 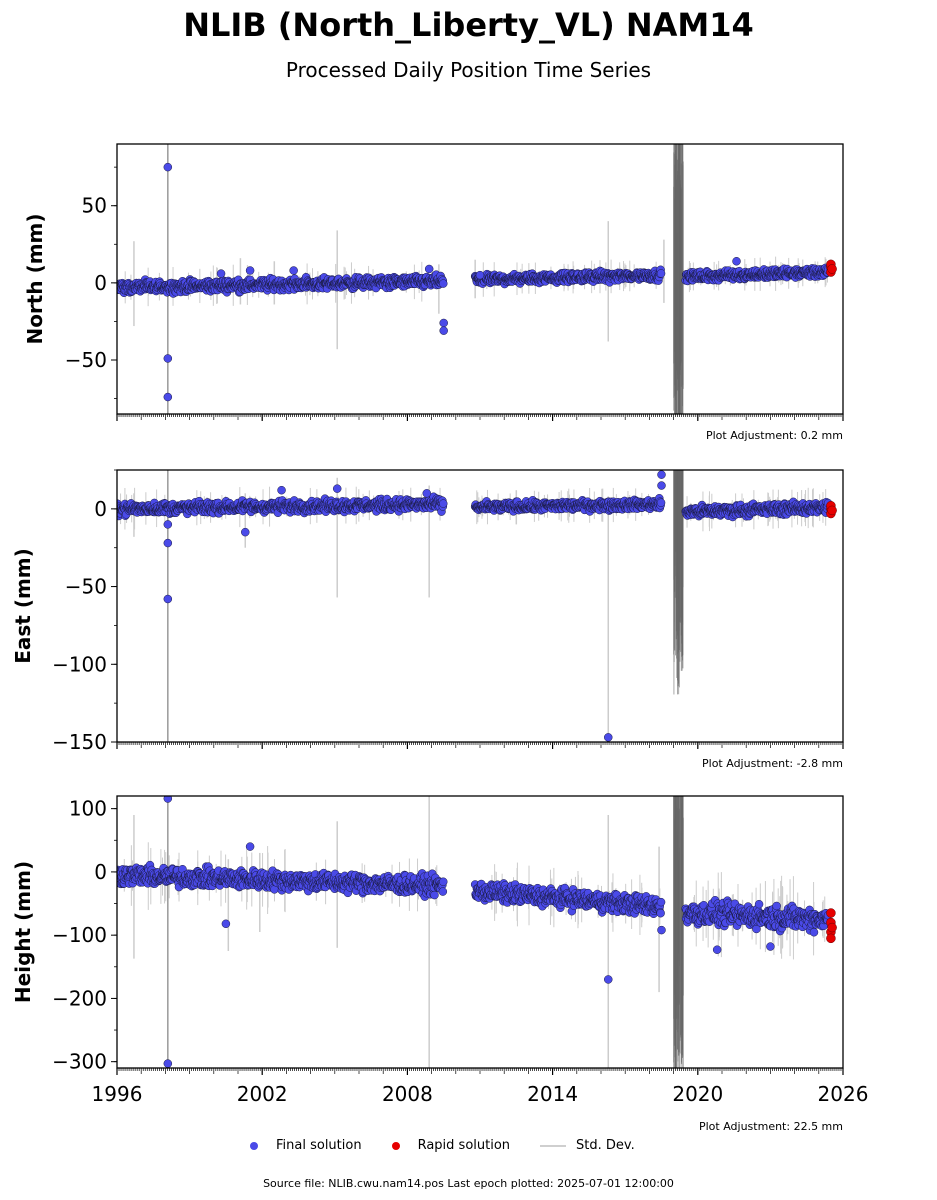 What do you see at coordinates (468, 25) in the screenshot?
I see `chart-title: NLIB (North_Liberty_VL) NAM14` at bounding box center [468, 25].